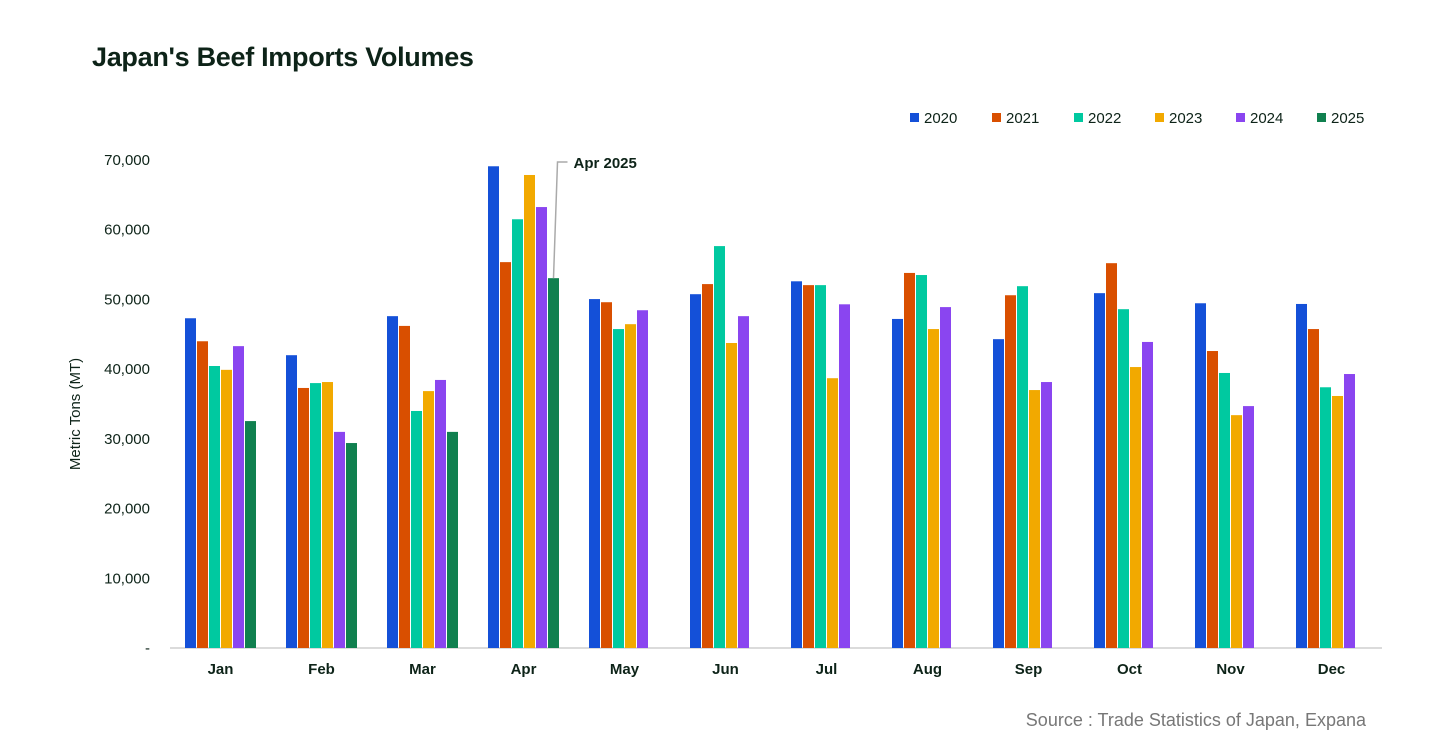  I want to click on bar-may-2024, so click(642, 479).